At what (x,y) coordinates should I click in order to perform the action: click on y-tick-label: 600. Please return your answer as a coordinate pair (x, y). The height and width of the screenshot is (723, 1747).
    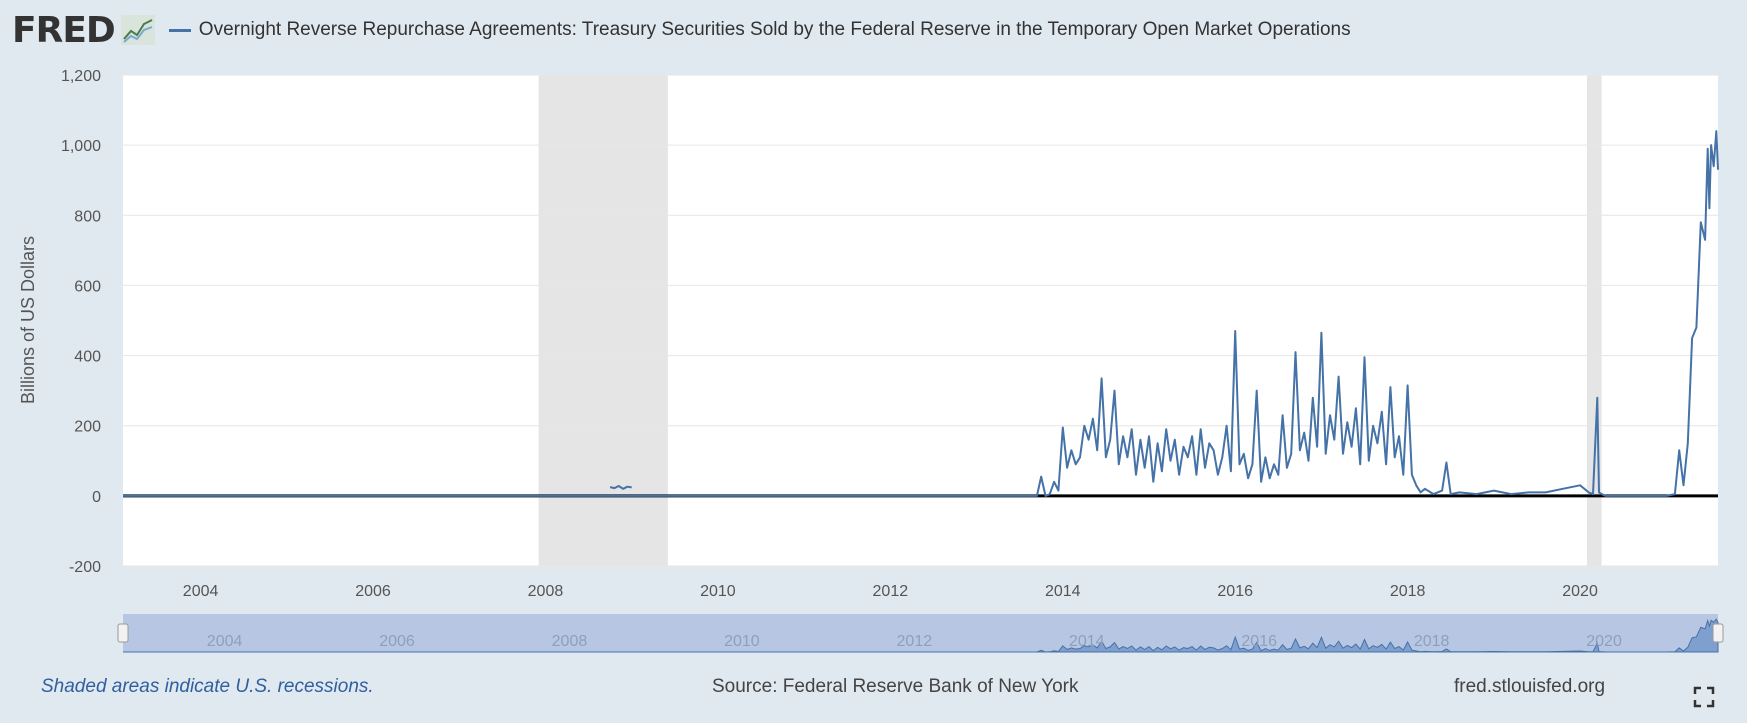
    Looking at the image, I should click on (87, 286).